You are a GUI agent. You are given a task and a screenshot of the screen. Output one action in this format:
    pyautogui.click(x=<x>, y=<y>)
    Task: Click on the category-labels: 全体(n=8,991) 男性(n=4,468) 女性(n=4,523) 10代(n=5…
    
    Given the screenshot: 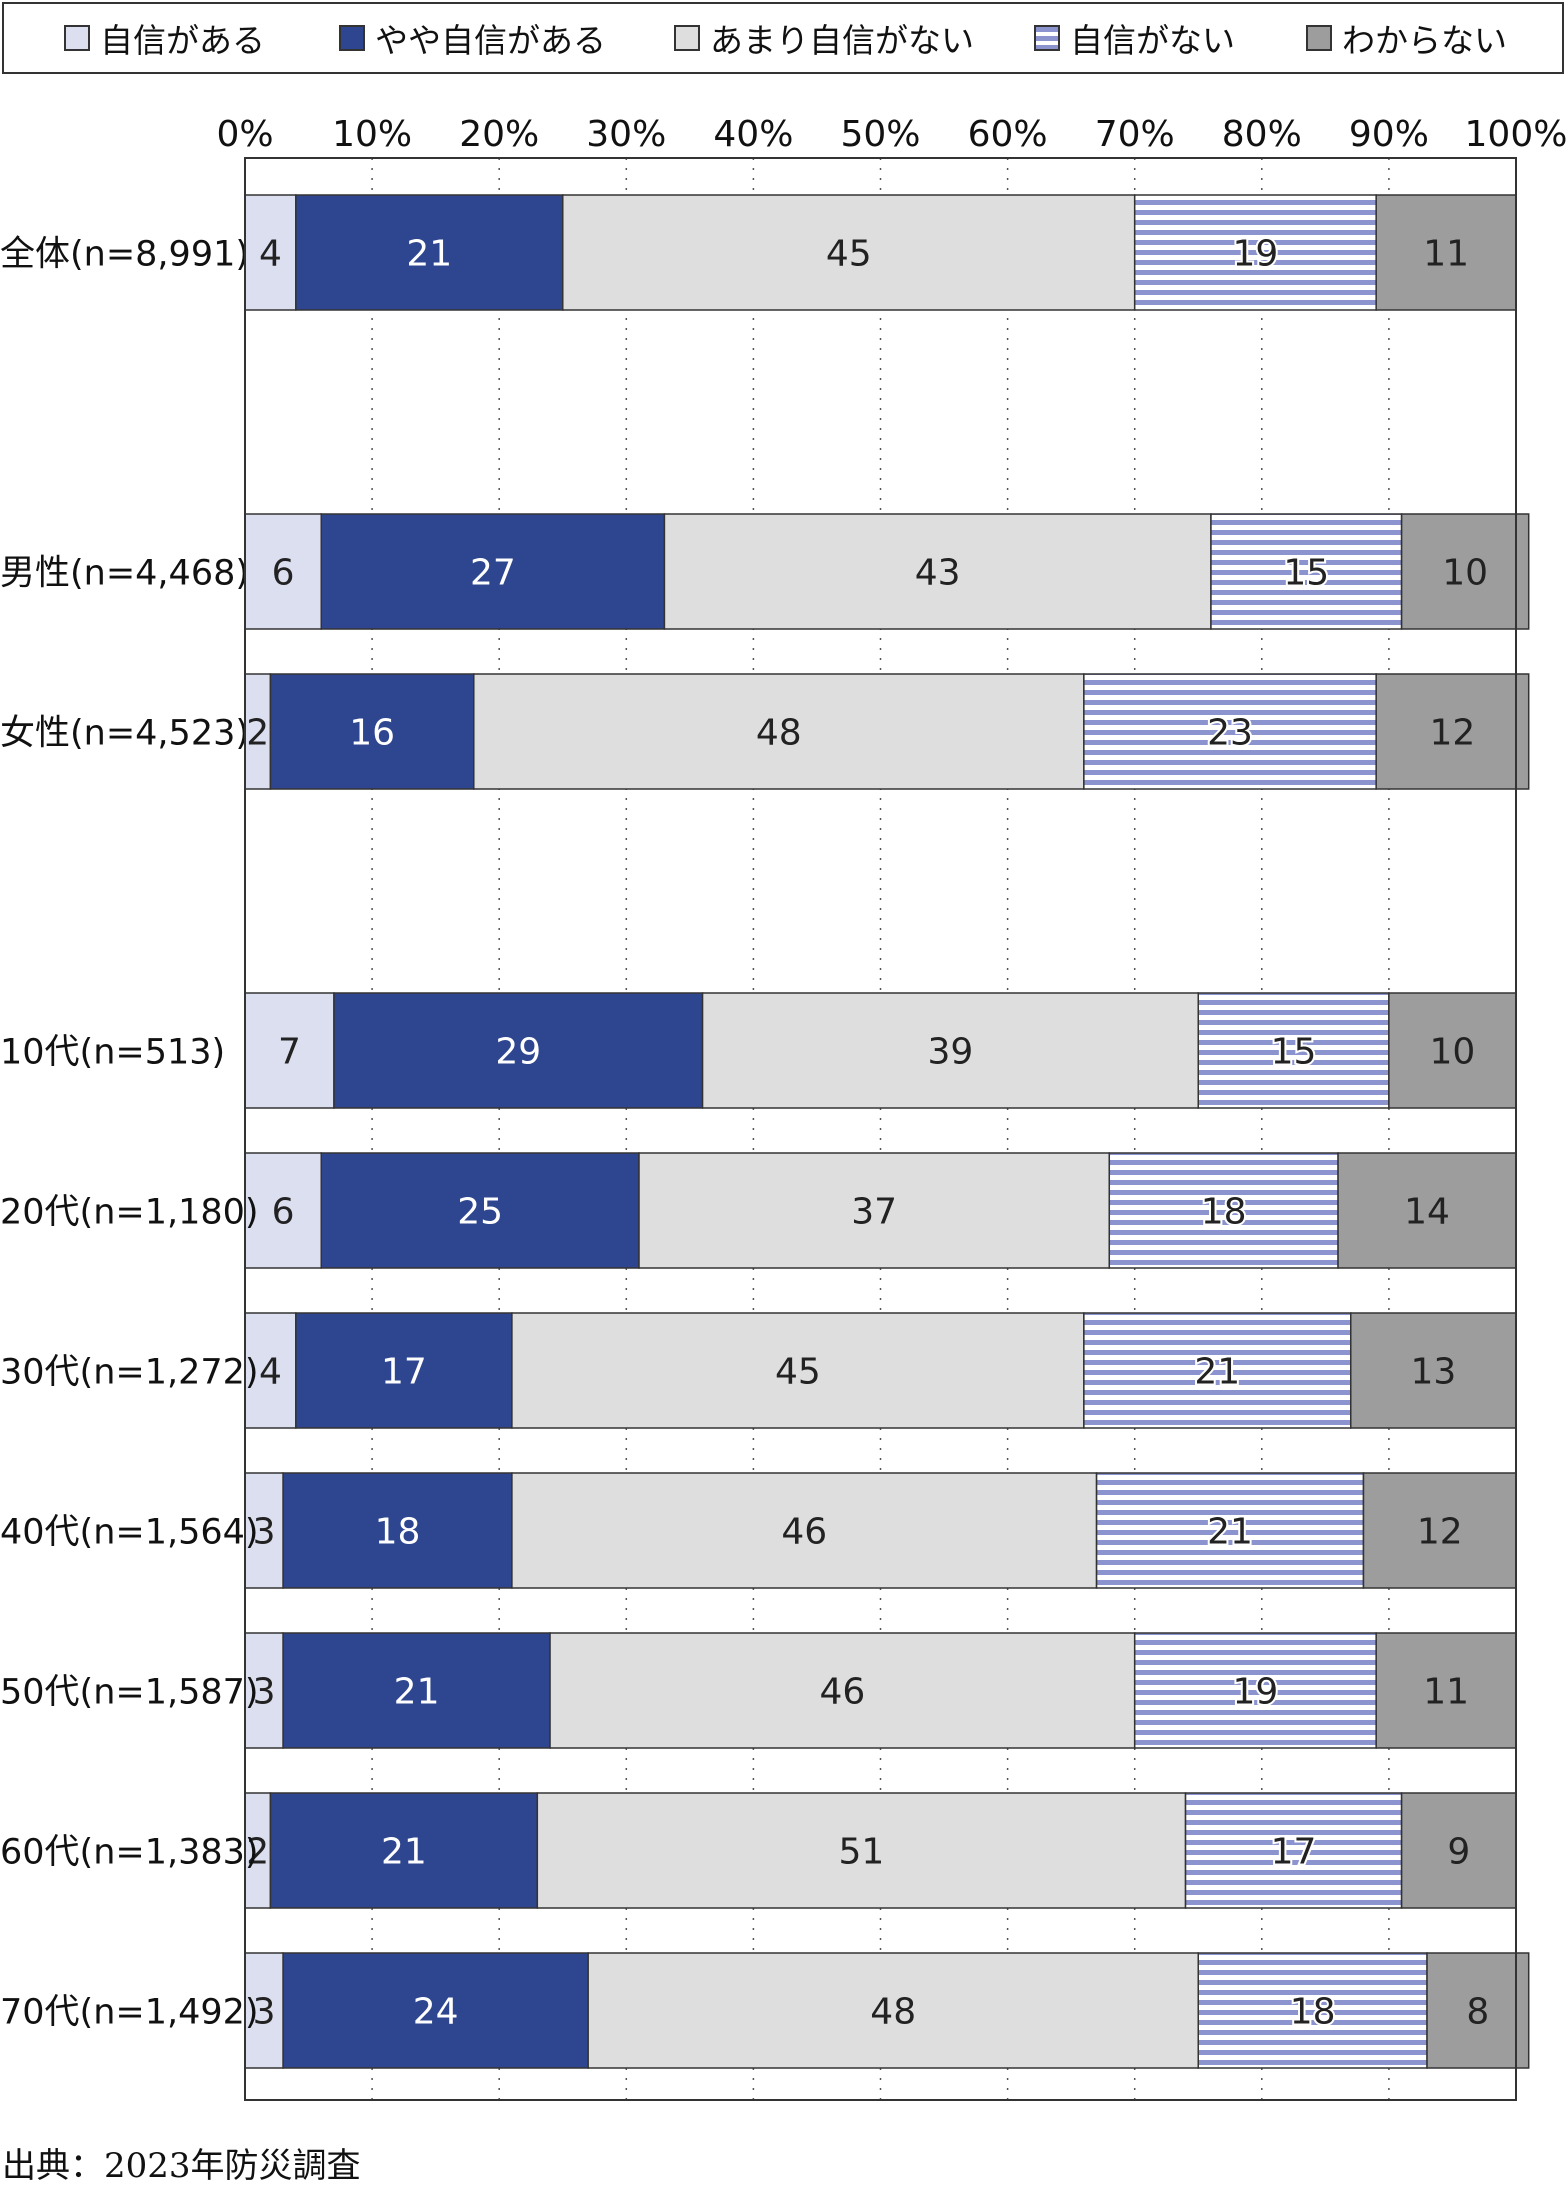 What is the action you would take?
    pyautogui.click(x=129, y=1134)
    